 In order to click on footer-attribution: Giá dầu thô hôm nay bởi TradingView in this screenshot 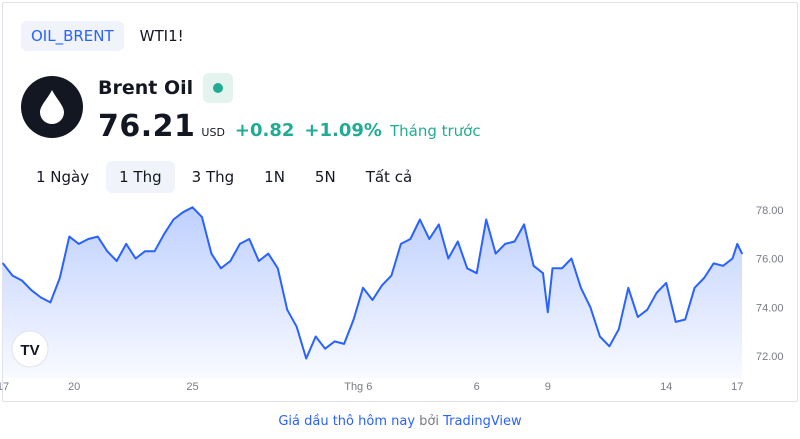, I will do `click(400, 421)`.